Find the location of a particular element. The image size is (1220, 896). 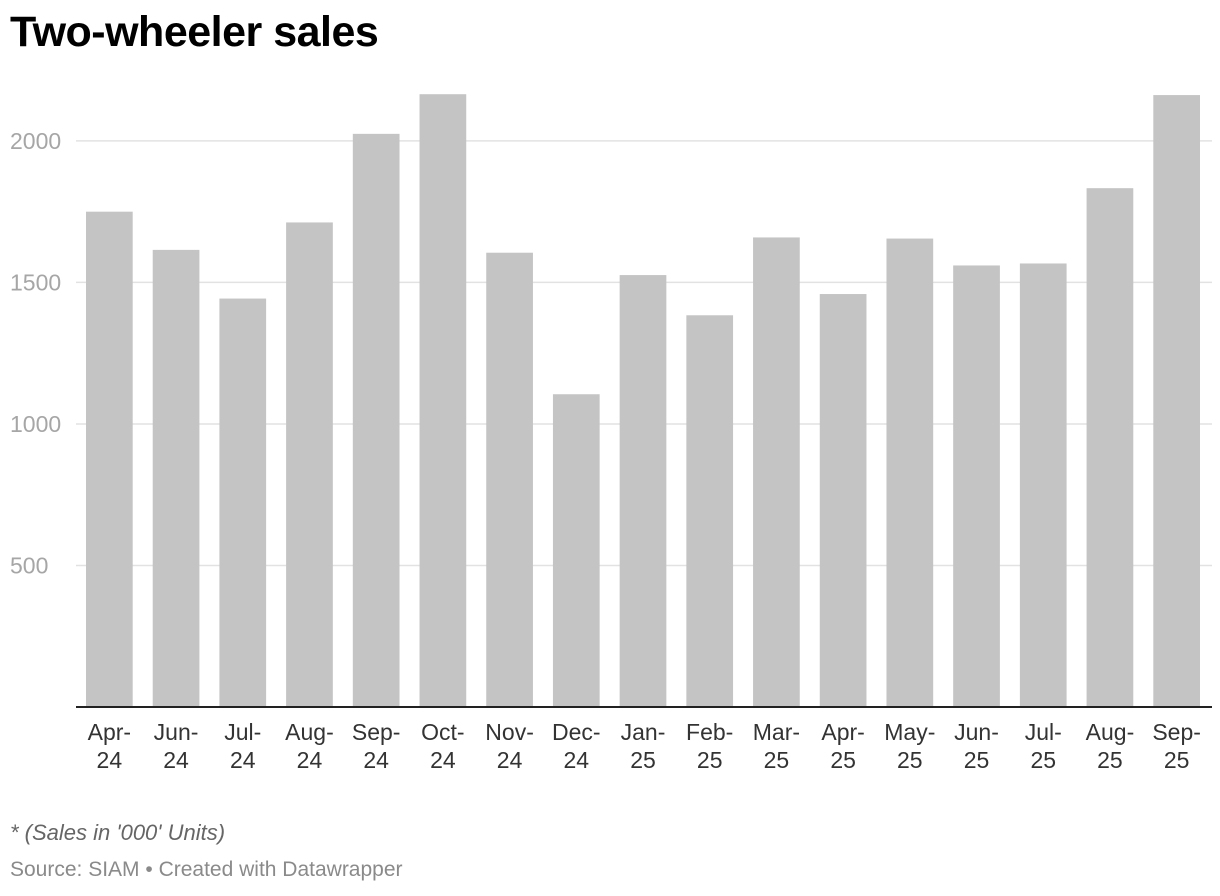

x-tick-label: Nov- is located at coordinates (509, 732).